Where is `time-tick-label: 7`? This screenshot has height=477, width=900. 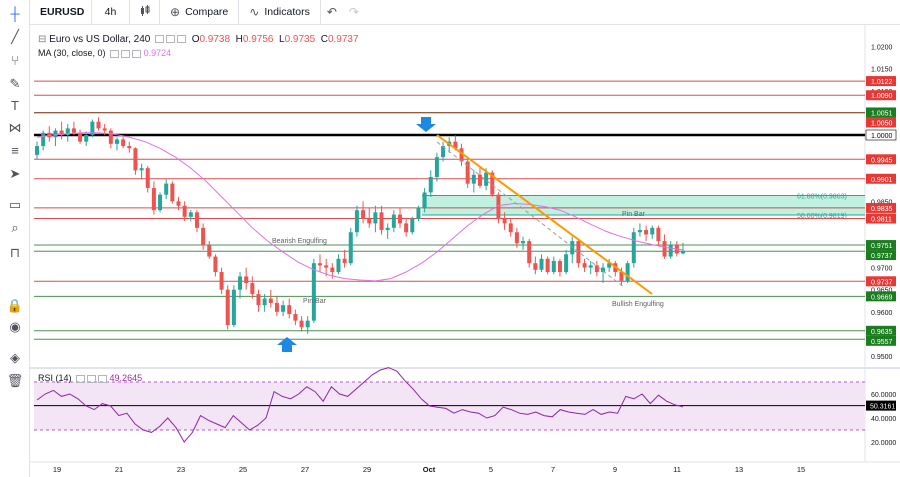 time-tick-label: 7 is located at coordinates (553, 469).